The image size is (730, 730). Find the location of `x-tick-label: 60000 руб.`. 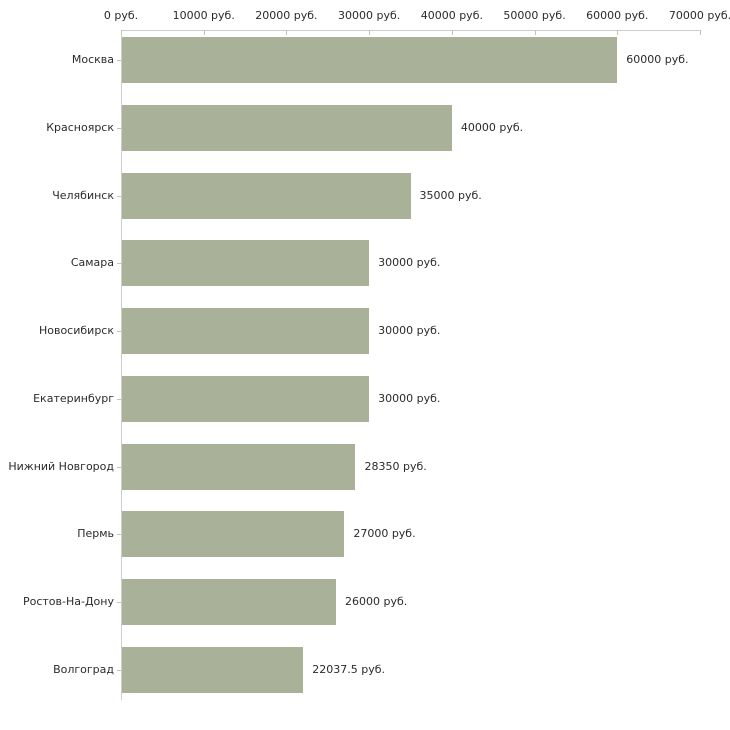

x-tick-label: 60000 руб. is located at coordinates (617, 15).